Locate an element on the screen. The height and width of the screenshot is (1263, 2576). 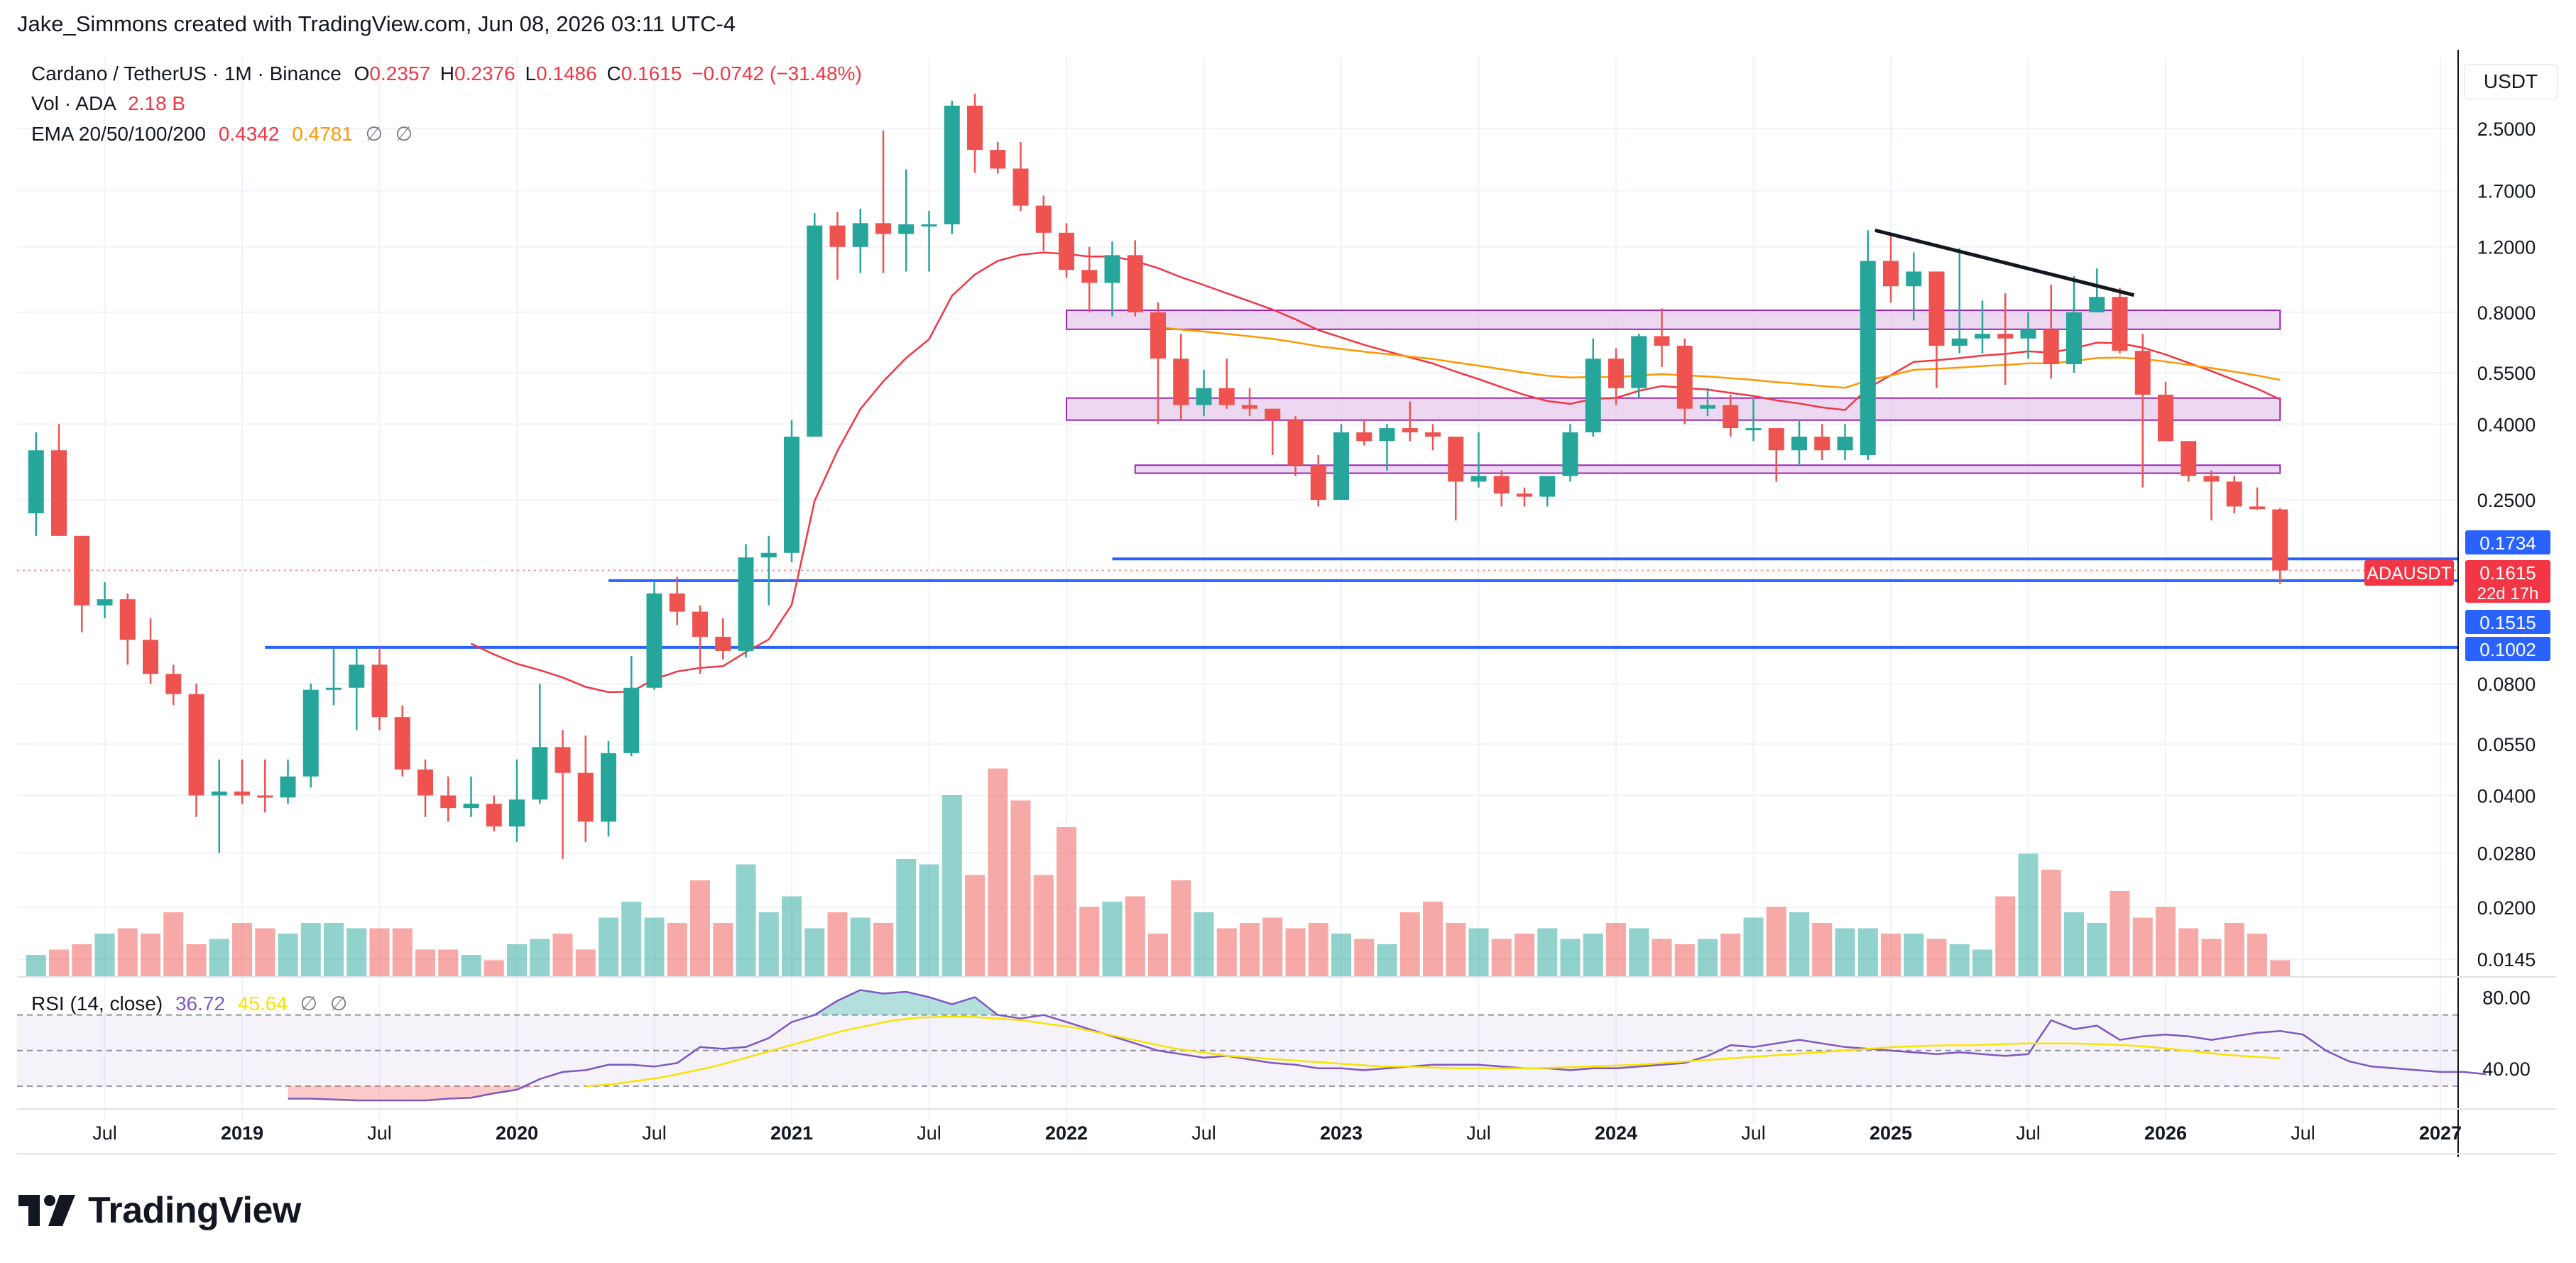
price-axis-tick: 2.5000 is located at coordinates (2506, 129).